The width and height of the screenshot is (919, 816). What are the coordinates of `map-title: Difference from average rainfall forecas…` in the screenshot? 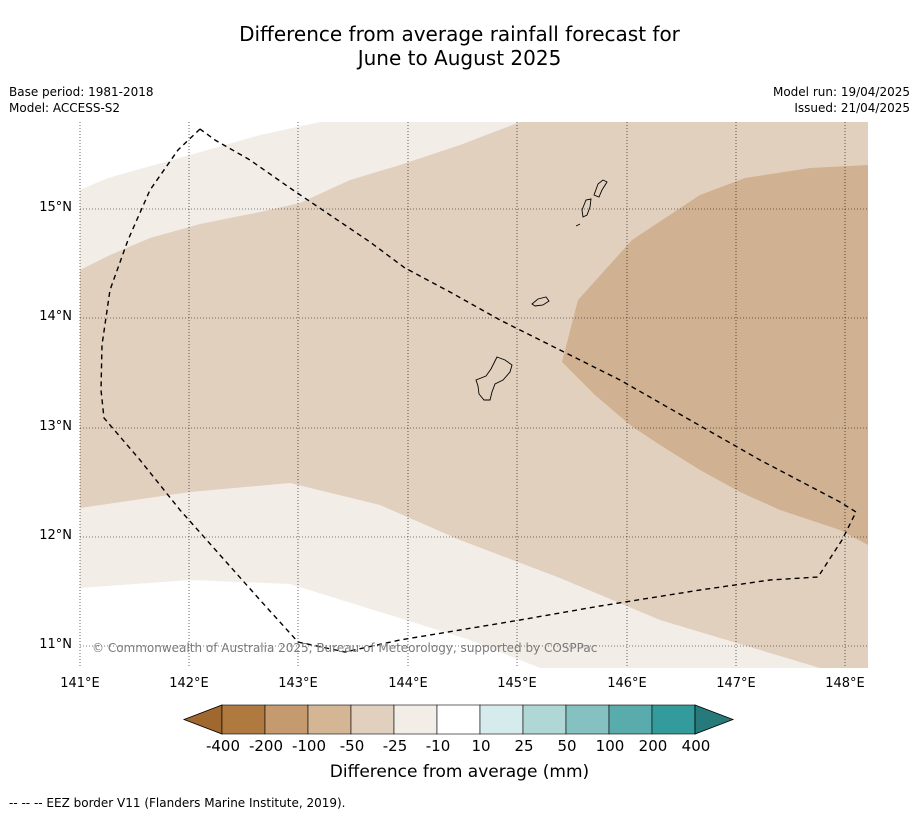 It's located at (459, 46).